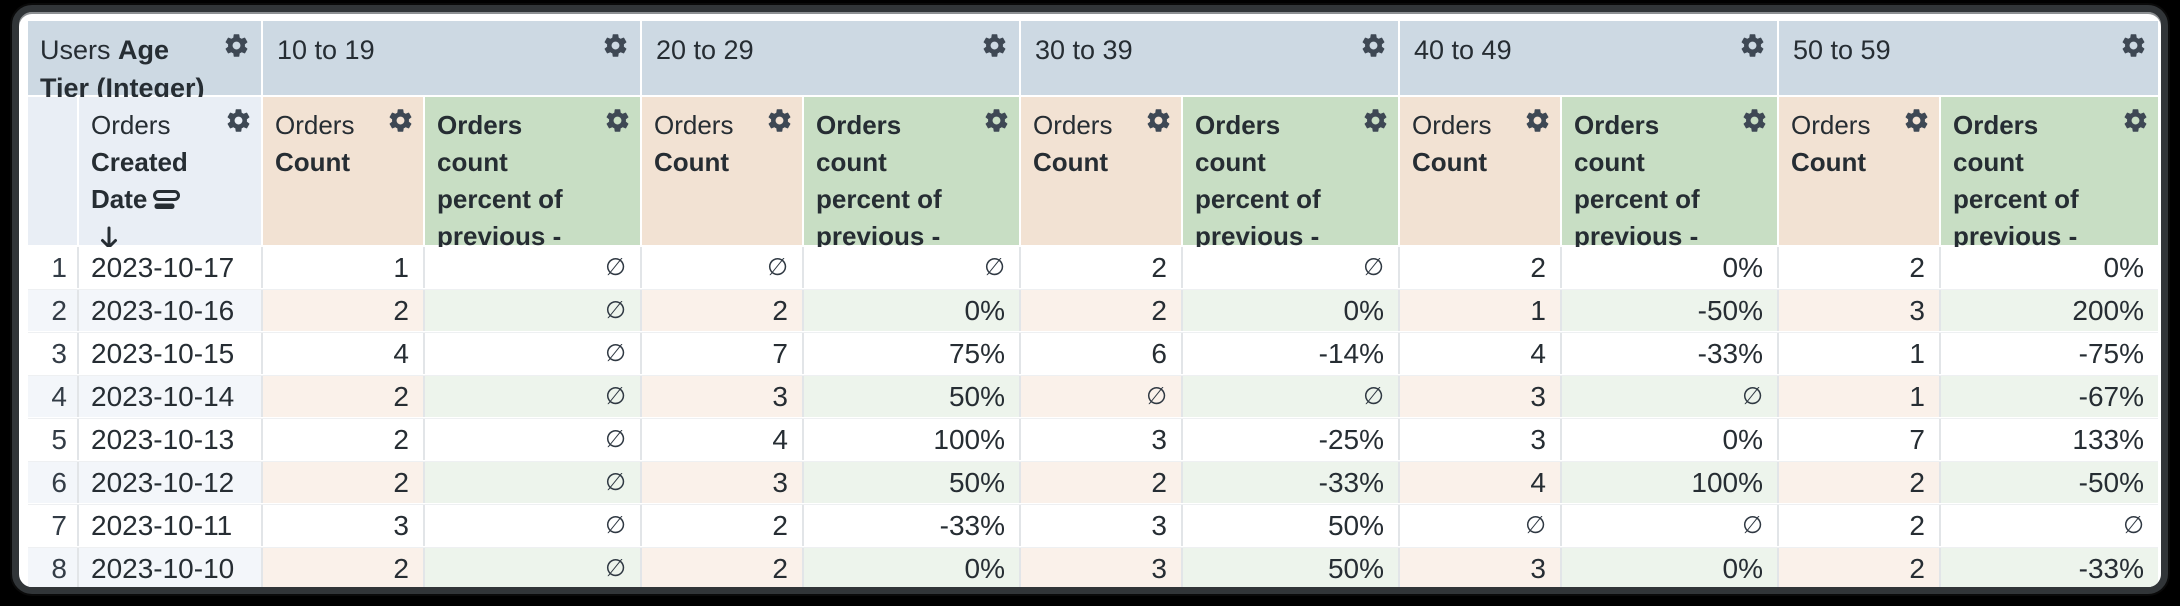 This screenshot has height=606, width=2180. Describe the element at coordinates (171, 396) in the screenshot. I see `date-cell: 2023-10-14` at that location.